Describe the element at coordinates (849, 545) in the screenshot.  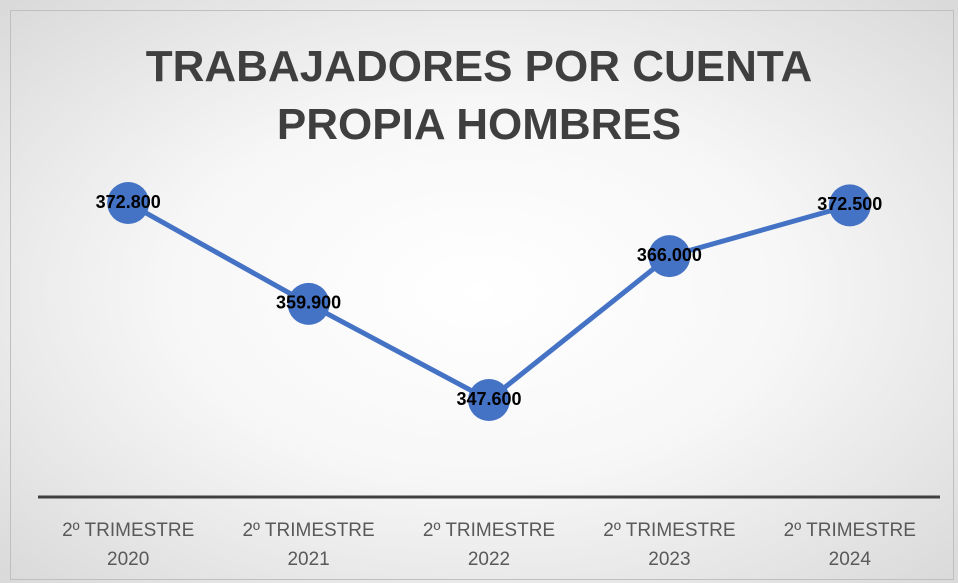
I see `x-tick-label: 2º TRIMESTRE 2024` at that location.